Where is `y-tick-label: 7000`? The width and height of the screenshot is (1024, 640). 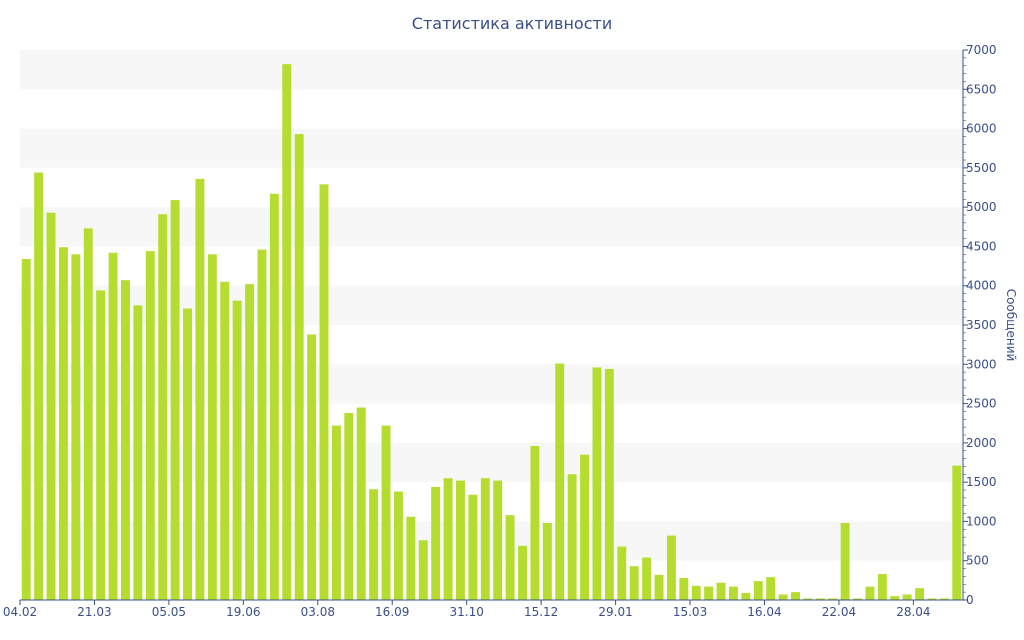 y-tick-label: 7000 is located at coordinates (981, 50).